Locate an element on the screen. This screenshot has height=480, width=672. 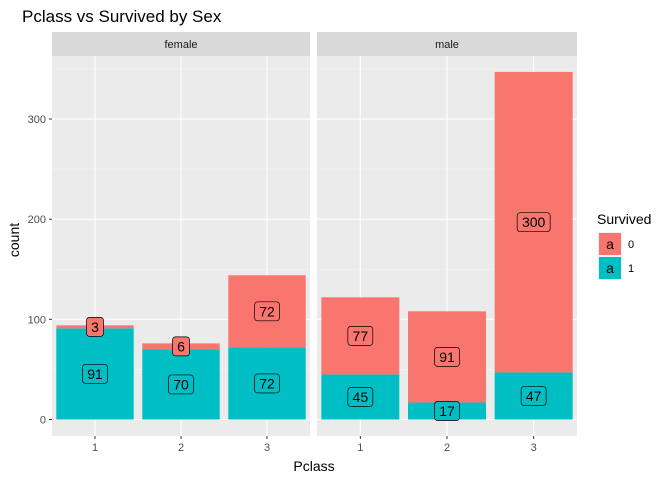
data-label-group: 6 is located at coordinates (181, 346).